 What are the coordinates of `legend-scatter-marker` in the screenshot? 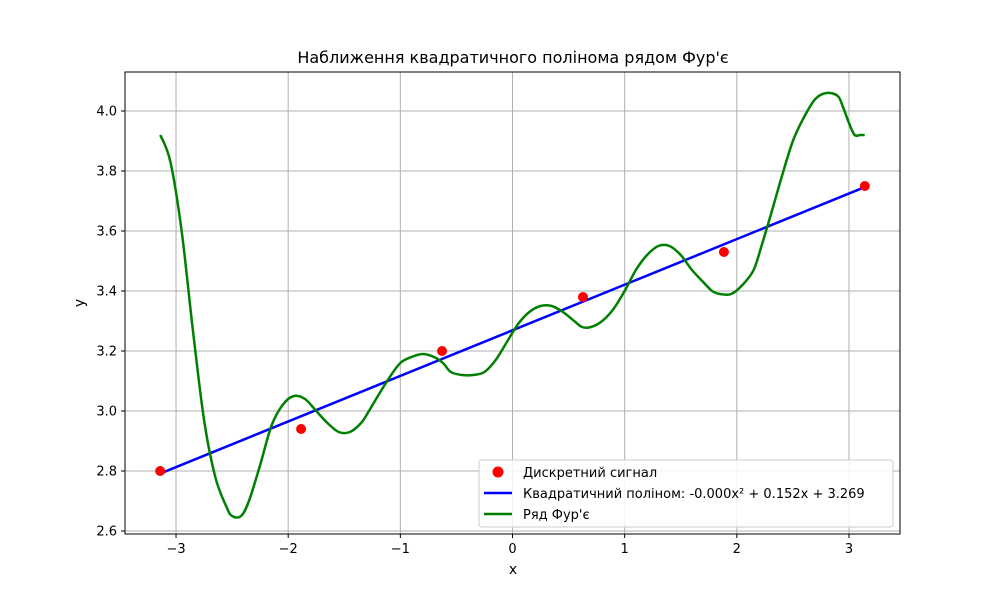 It's located at (498, 472).